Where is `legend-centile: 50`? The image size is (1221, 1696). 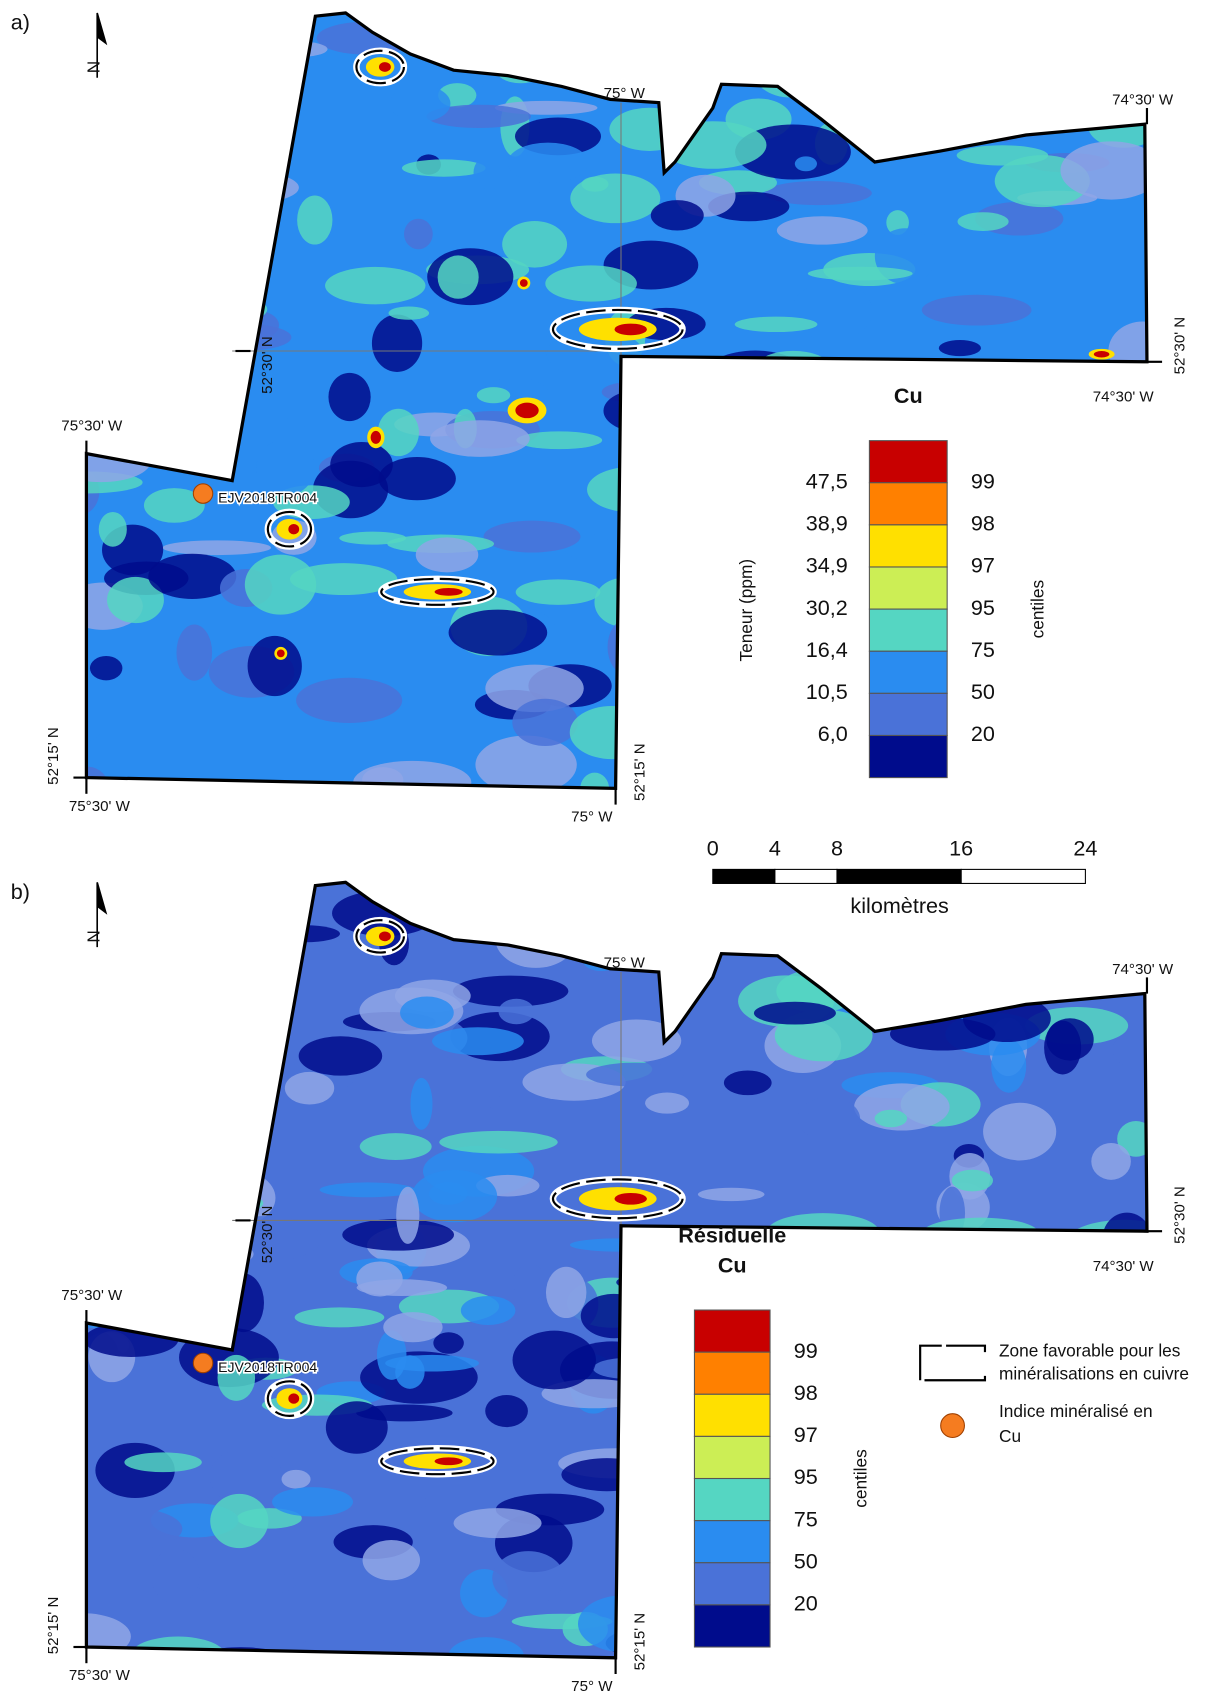 legend-centile: 50 is located at coordinates (806, 1560).